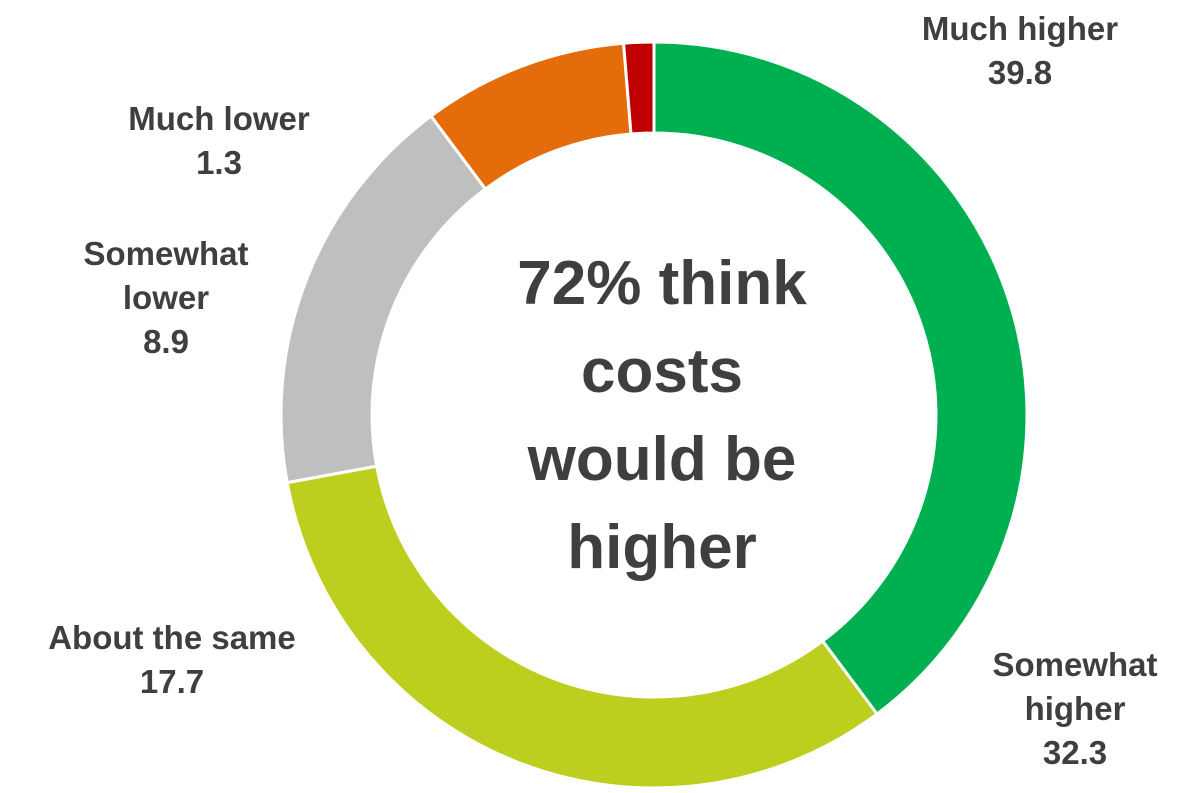 The image size is (1188, 793). What do you see at coordinates (662, 459) in the screenshot?
I see `center-text-line: would be` at bounding box center [662, 459].